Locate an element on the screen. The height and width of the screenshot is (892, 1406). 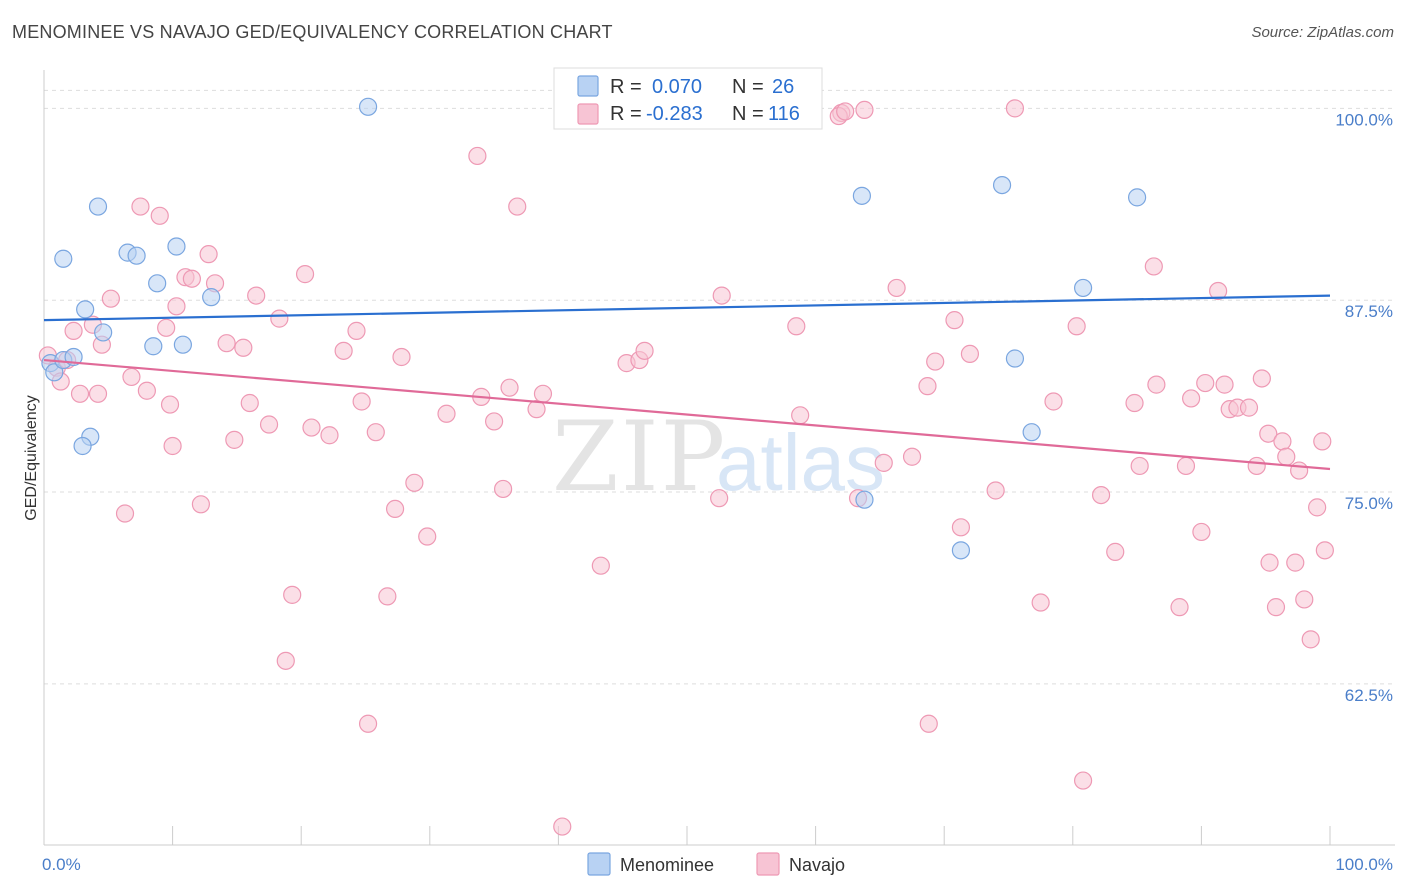
y-axis-label: GED/Equivalency is located at coordinates (31, 457).